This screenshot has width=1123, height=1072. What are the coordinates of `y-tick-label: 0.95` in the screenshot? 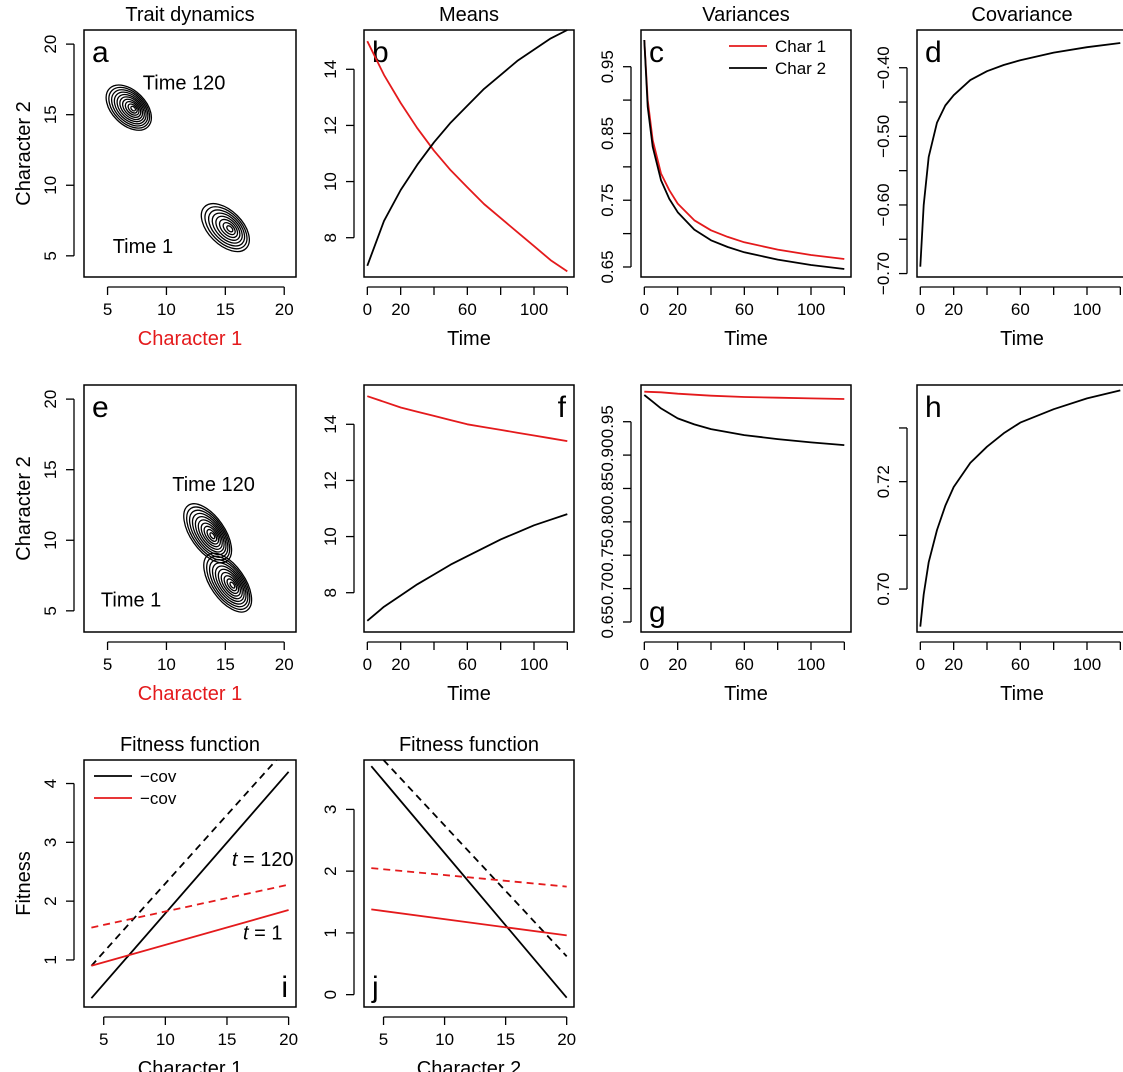 It's located at (607, 421).